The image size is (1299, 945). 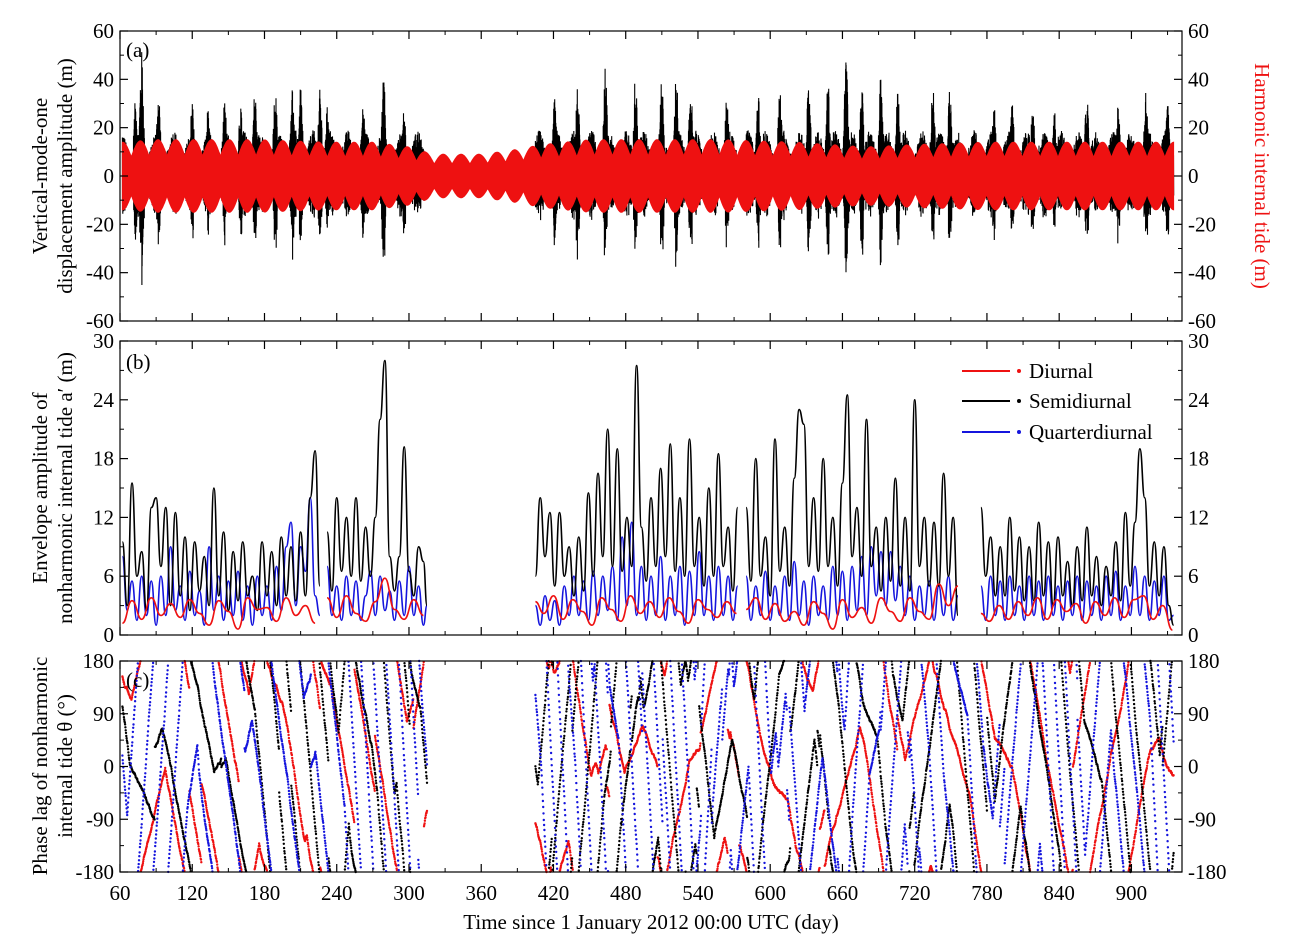 What do you see at coordinates (192, 893) in the screenshot?
I see `x-tick-label-1: 120` at bounding box center [192, 893].